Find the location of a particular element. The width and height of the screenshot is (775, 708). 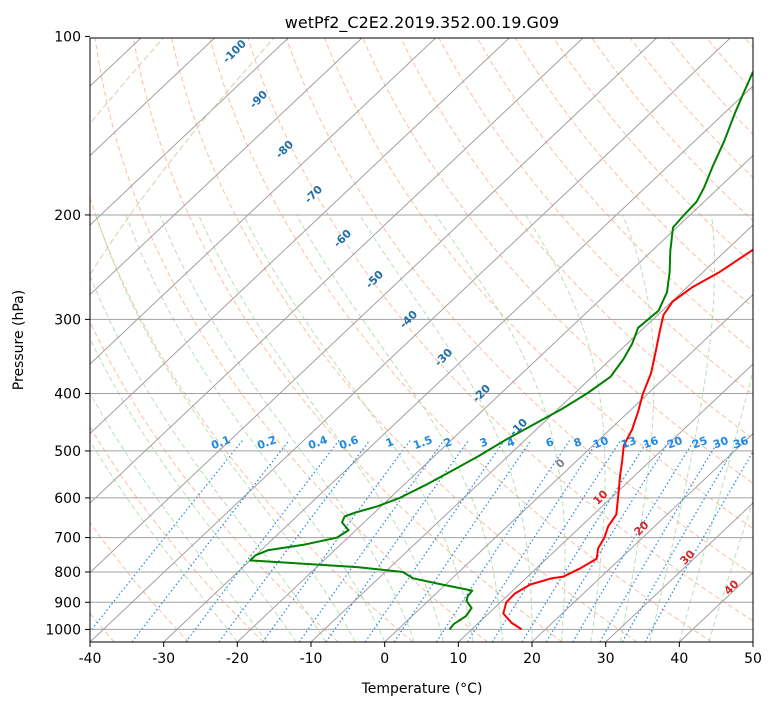

mixing-ratio-labels: 0.1 0.2 0.4 0.6 1 1.5 2 3 4 6 8 10 13 16 20 25 30 36 is located at coordinates (479, 442).